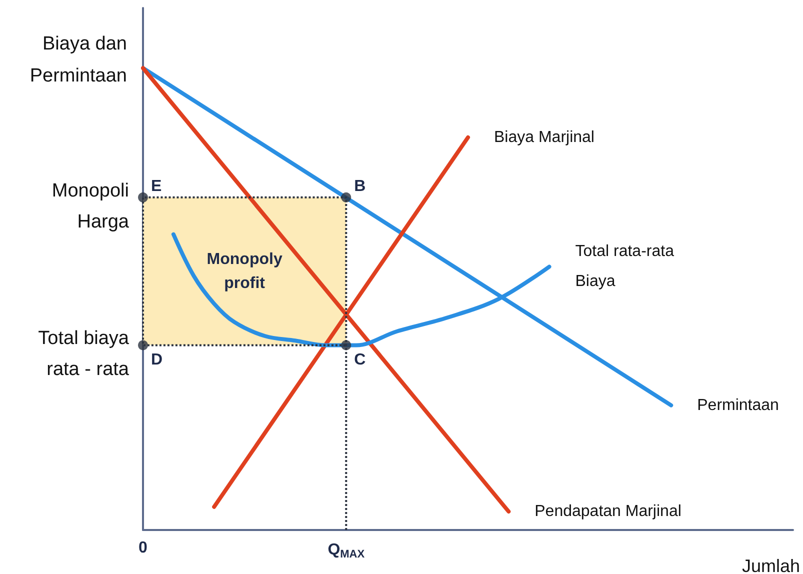 The width and height of the screenshot is (803, 574). What do you see at coordinates (738, 405) in the screenshot?
I see `series-label: Permintaan` at bounding box center [738, 405].